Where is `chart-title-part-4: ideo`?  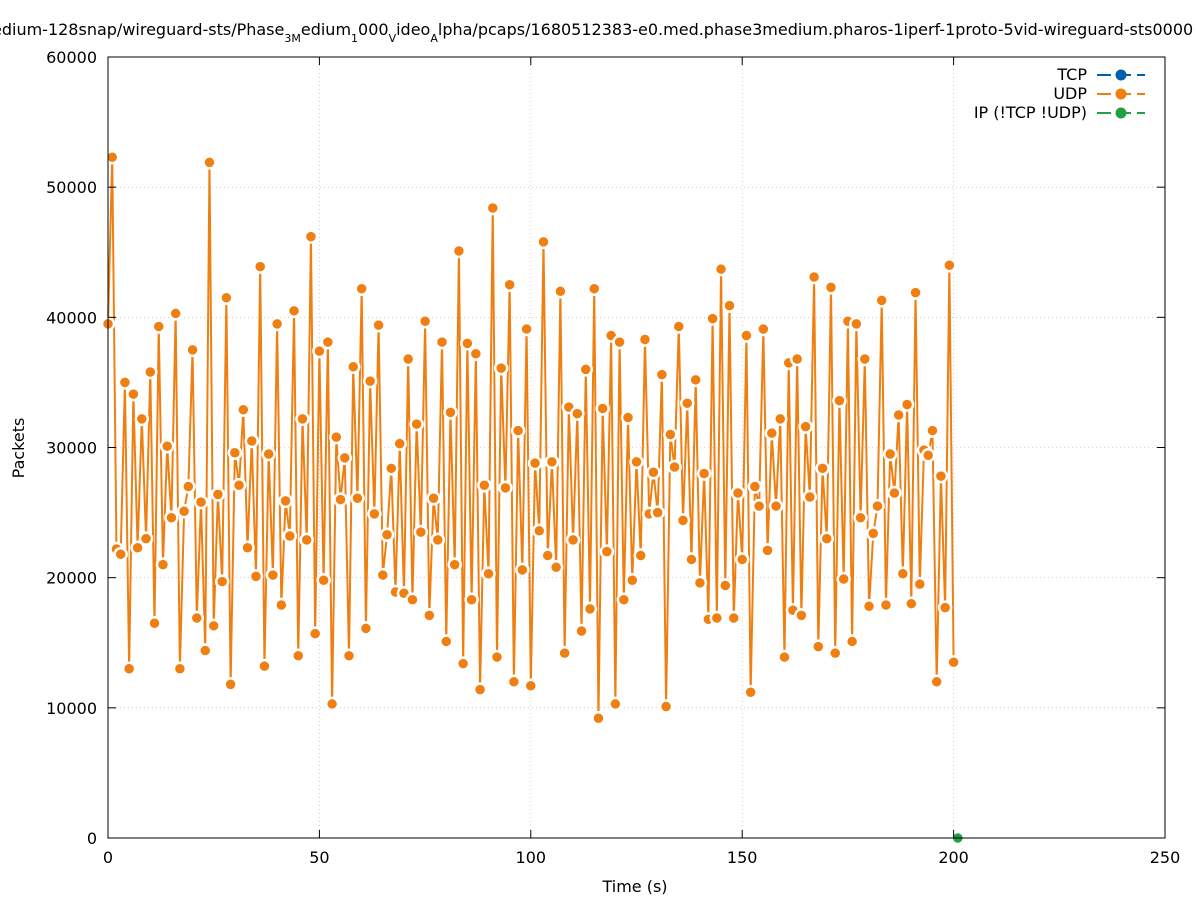 chart-title-part-4: ideo is located at coordinates (413, 29).